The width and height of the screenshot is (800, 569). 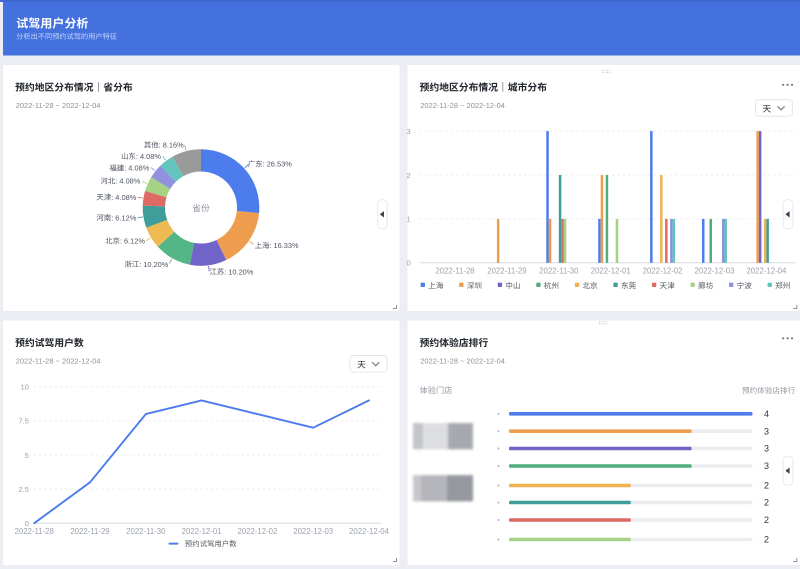 I want to click on svg-text:: 8.16%: : 8.16%, so click(x=171, y=145).